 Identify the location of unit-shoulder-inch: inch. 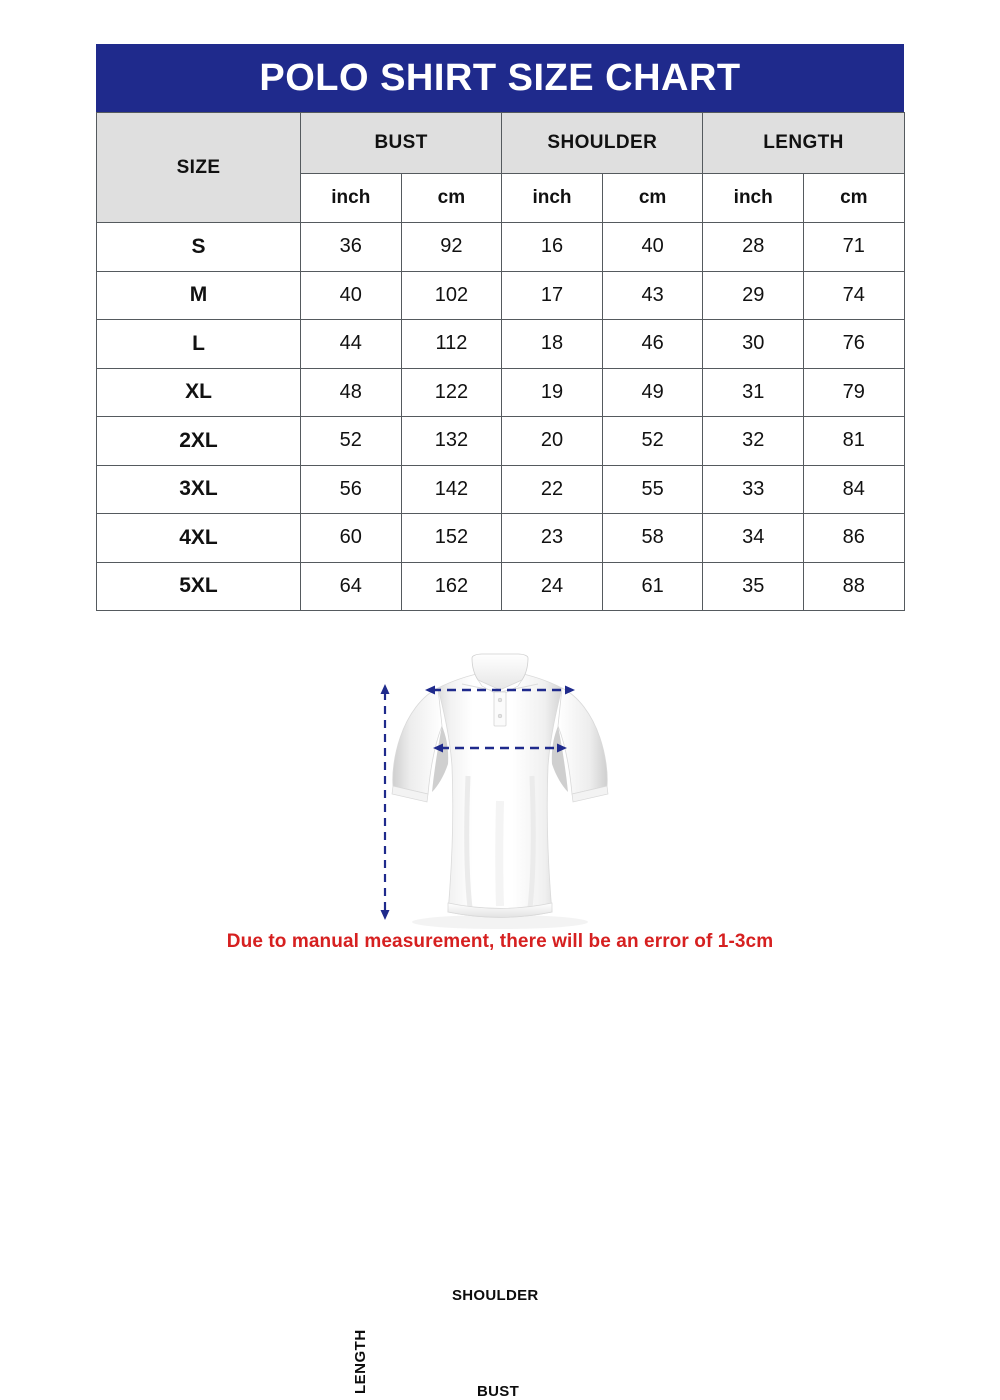
(552, 198).